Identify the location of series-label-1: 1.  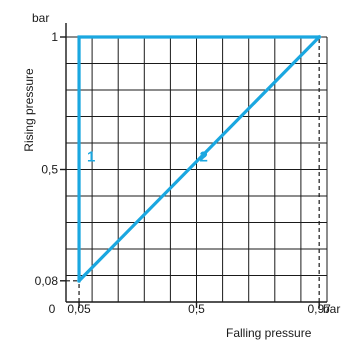
(91, 156).